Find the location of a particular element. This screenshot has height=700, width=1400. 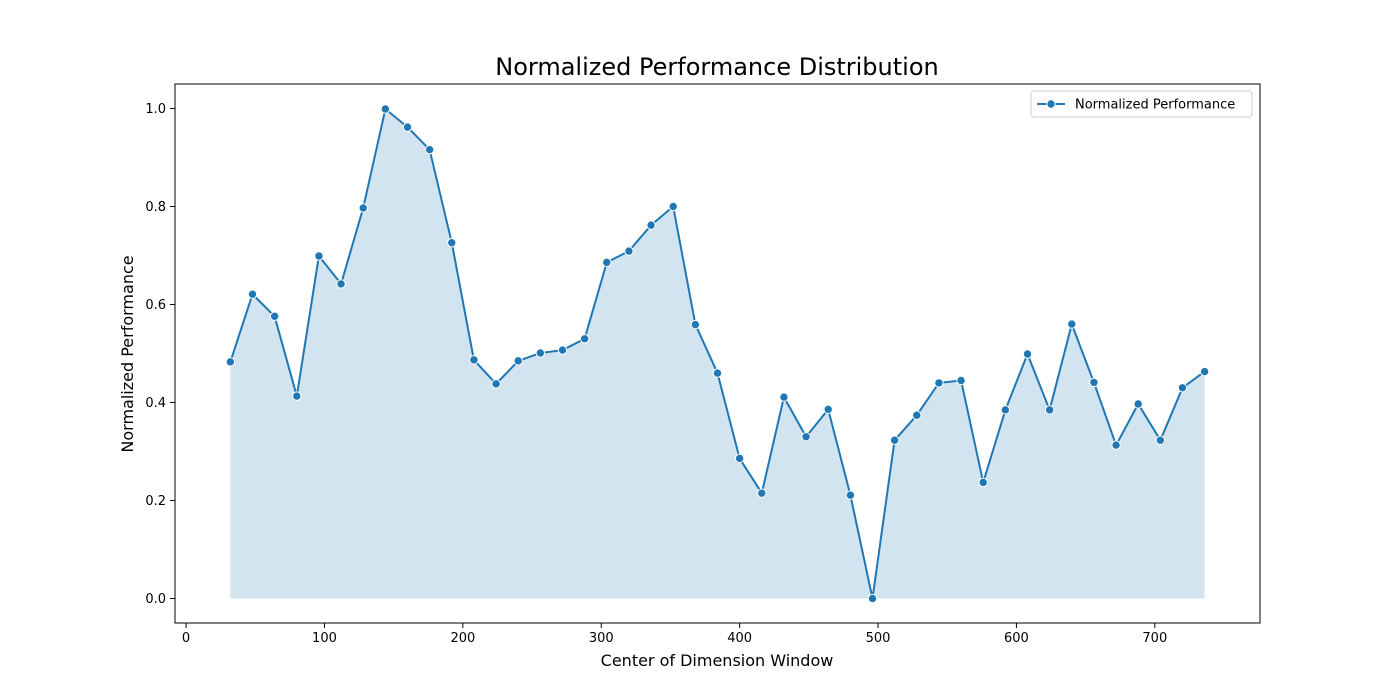

y-tick-label: 0.0 is located at coordinates (155, 599).